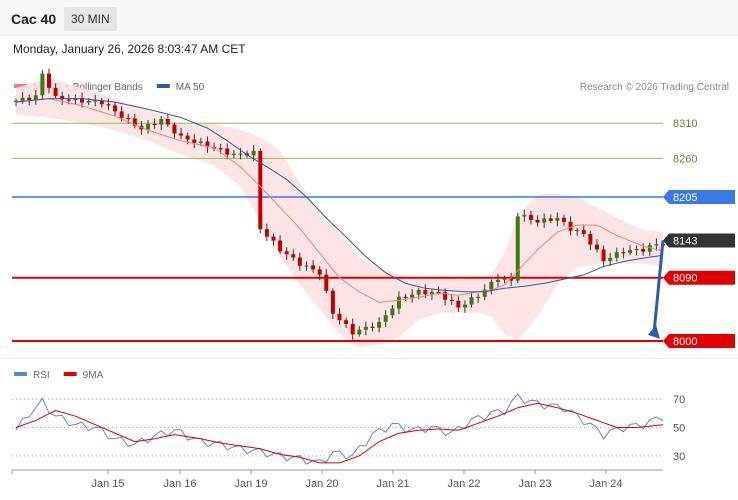 Image resolution: width=738 pixels, height=500 pixels. Describe the element at coordinates (679, 429) in the screenshot. I see `rsi-tick-50: 50` at that location.